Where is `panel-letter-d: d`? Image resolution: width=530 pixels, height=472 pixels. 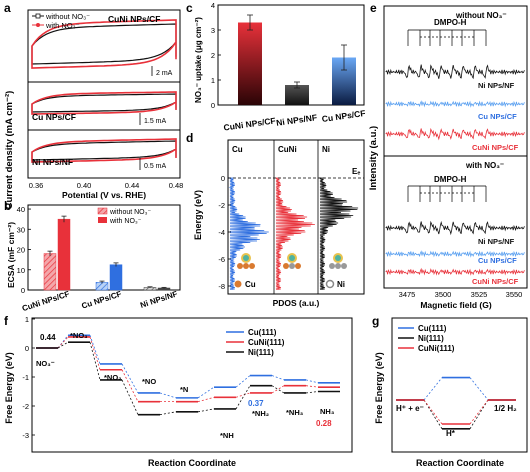 panel-letter-d: d is located at coordinates (189, 138).